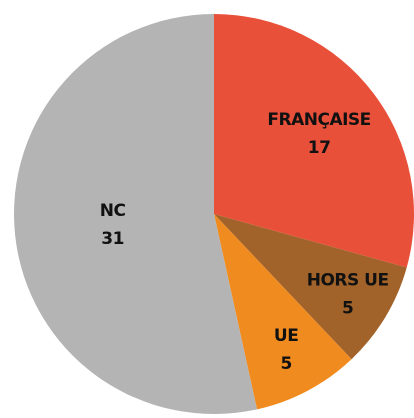  Describe the element at coordinates (113, 211) in the screenshot. I see `slice-label: NC` at that location.